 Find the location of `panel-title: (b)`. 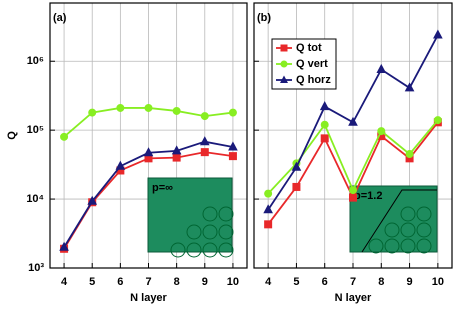

panel-title: (b) is located at coordinates (264, 18).